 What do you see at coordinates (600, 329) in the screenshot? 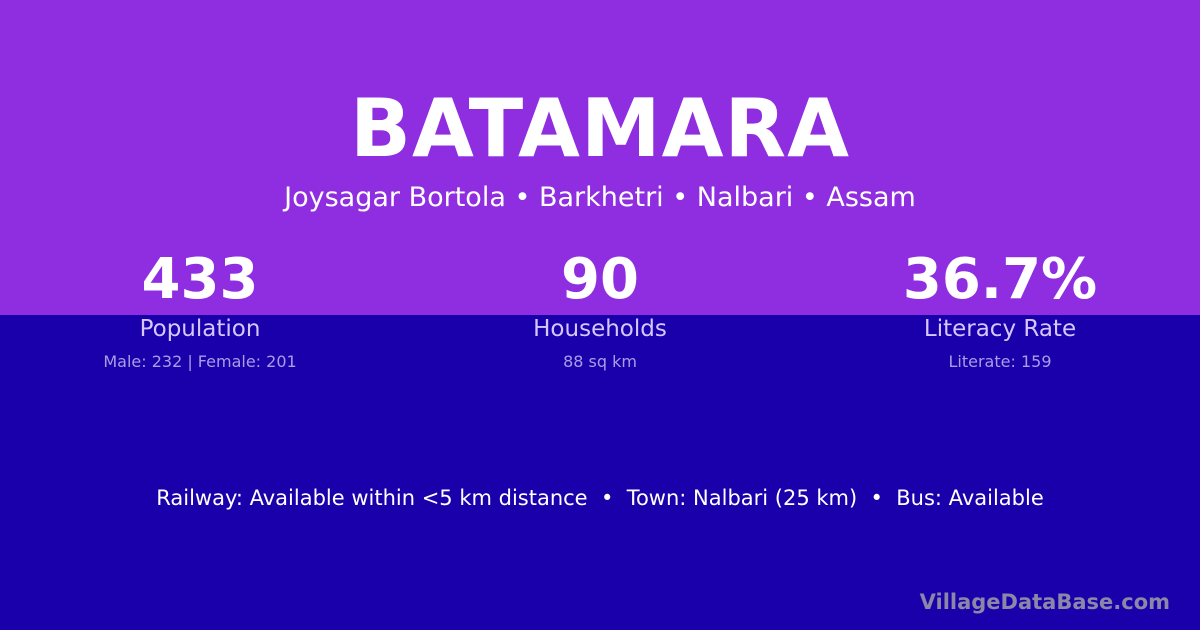
I see `stat-label: Households` at bounding box center [600, 329].